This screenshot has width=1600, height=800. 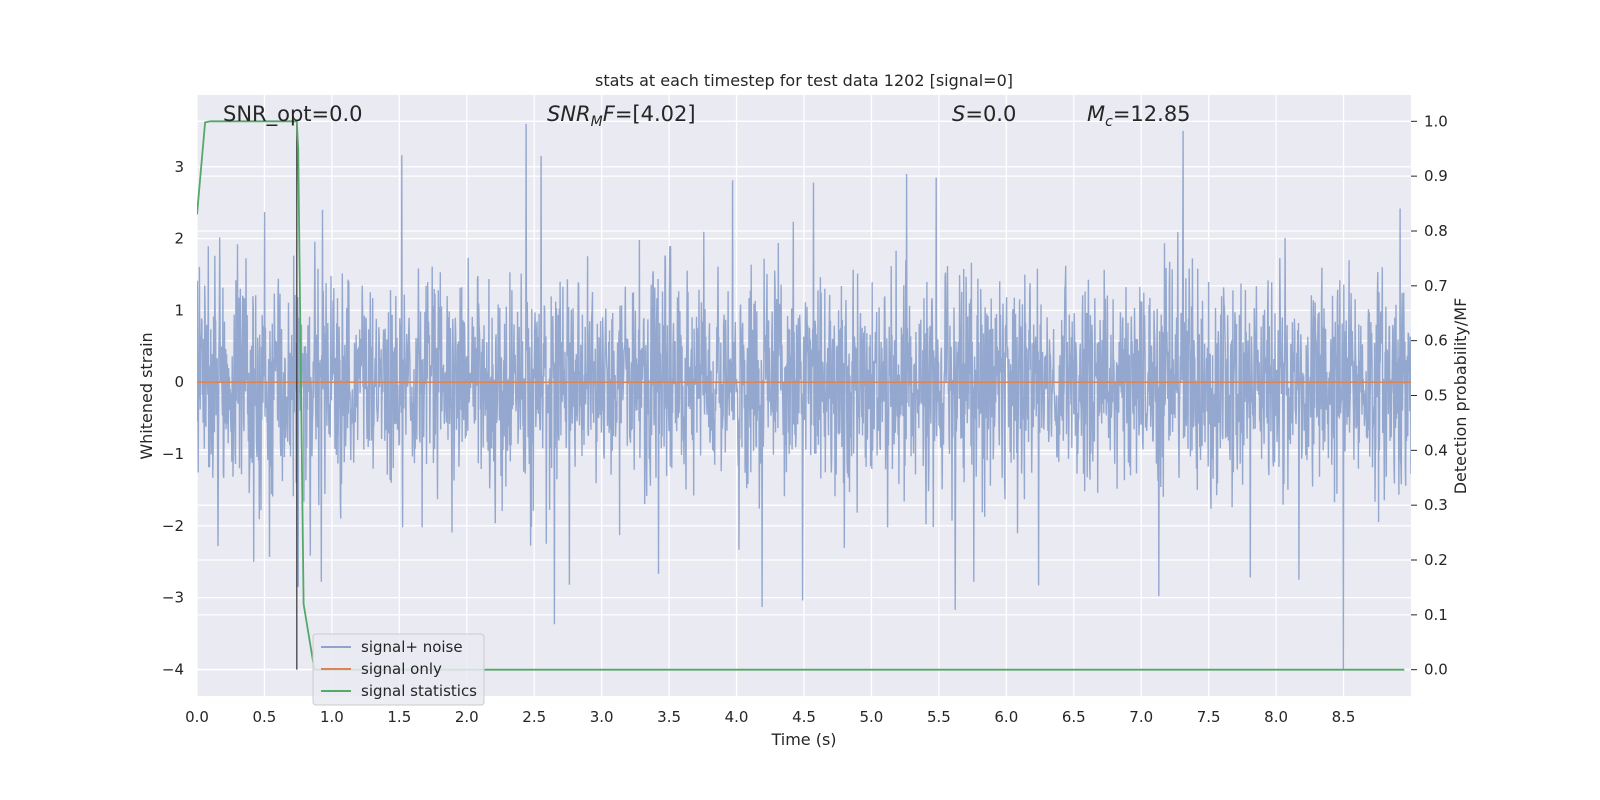 What do you see at coordinates (990, 114) in the screenshot?
I see `annotation-s-value: =0.0` at bounding box center [990, 114].